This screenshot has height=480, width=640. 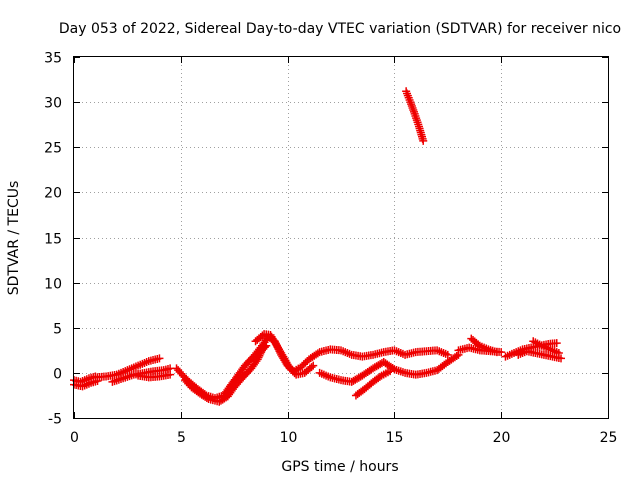 What do you see at coordinates (284, 354) in the screenshot?
I see `series-track-h` at bounding box center [284, 354].